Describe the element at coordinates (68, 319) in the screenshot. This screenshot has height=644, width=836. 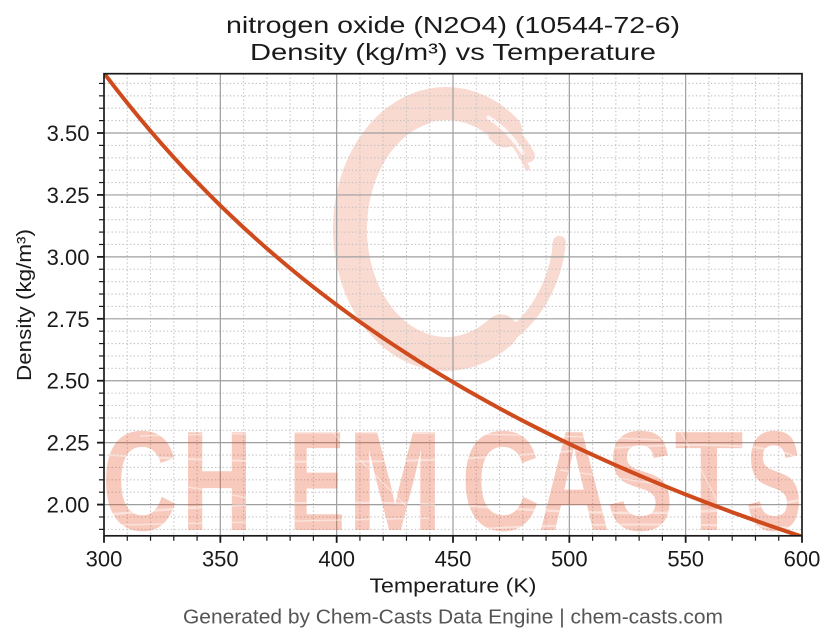
I see `svg-text: 2.75` at that location.